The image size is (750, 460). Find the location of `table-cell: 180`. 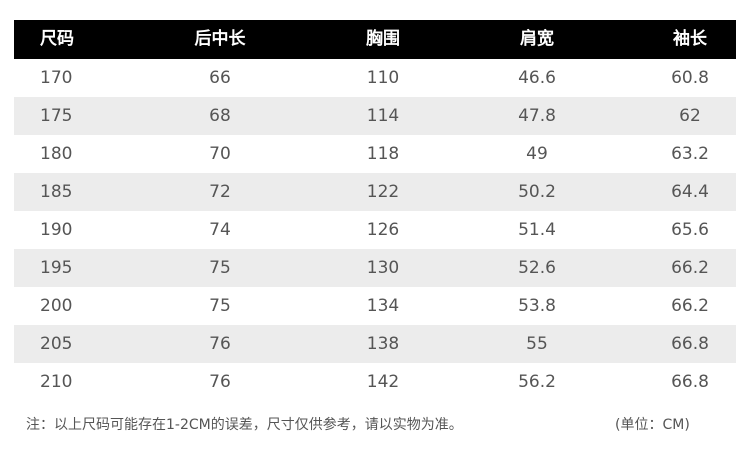

table-cell: 180 is located at coordinates (56, 154).